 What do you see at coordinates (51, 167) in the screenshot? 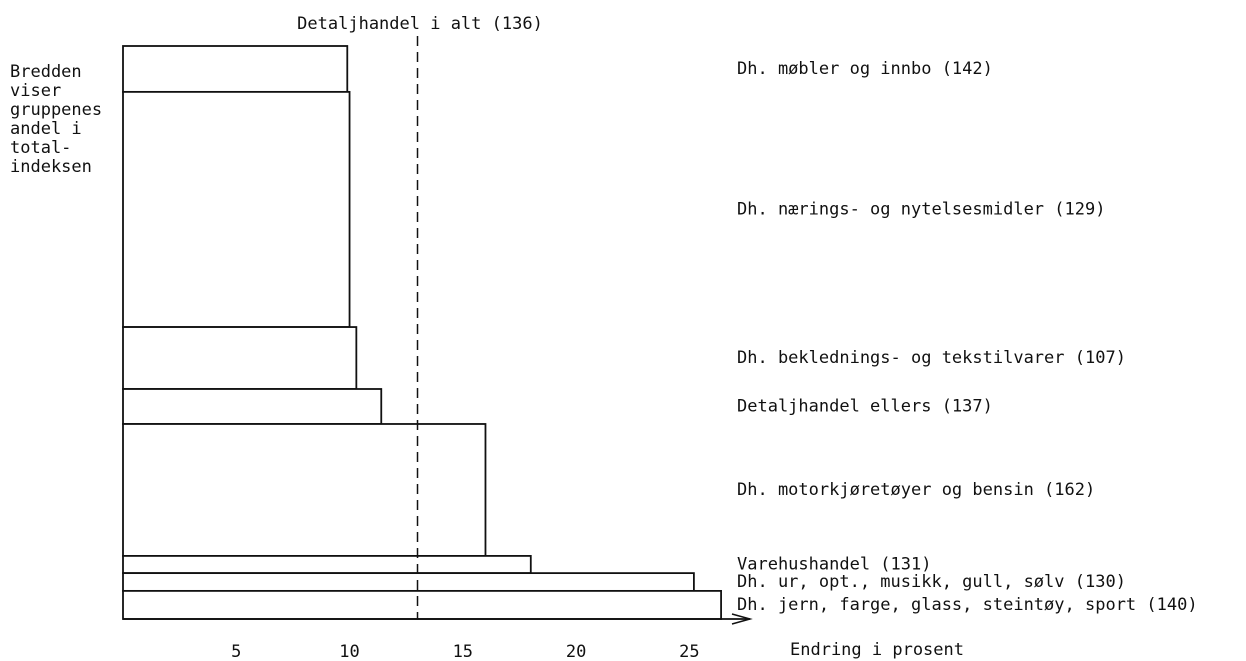
I see `annotation-line: indeksen` at bounding box center [51, 167].